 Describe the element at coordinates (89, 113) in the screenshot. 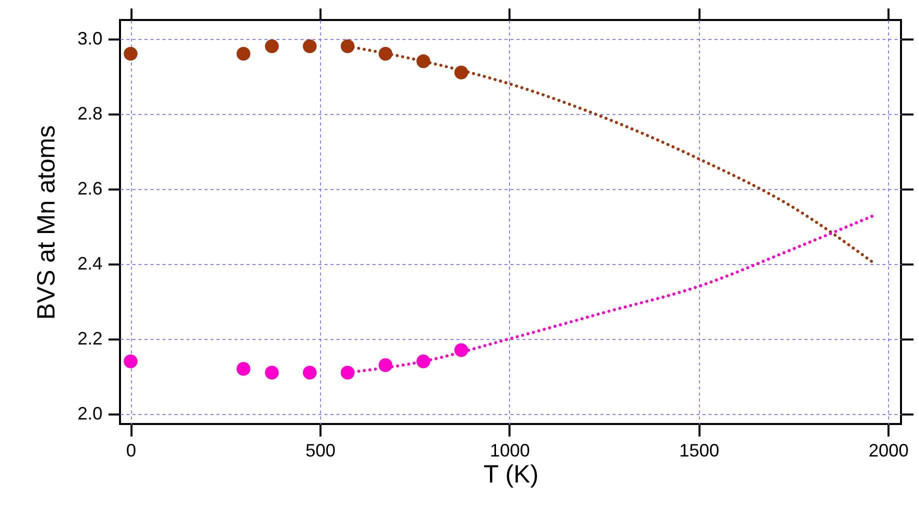

I see `y-tick-label: 2.8` at that location.